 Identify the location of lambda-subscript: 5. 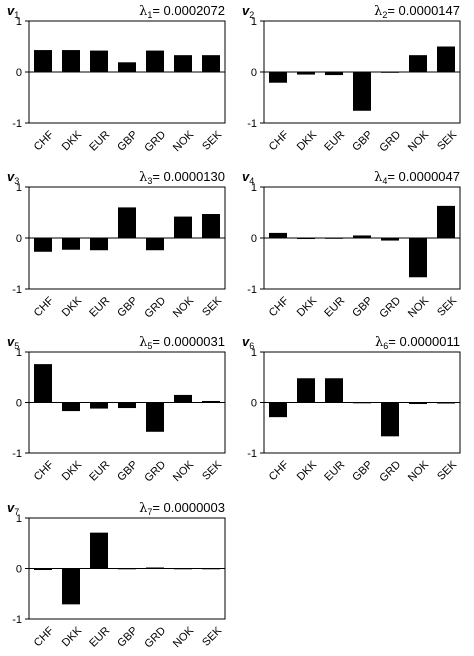
(149, 346).